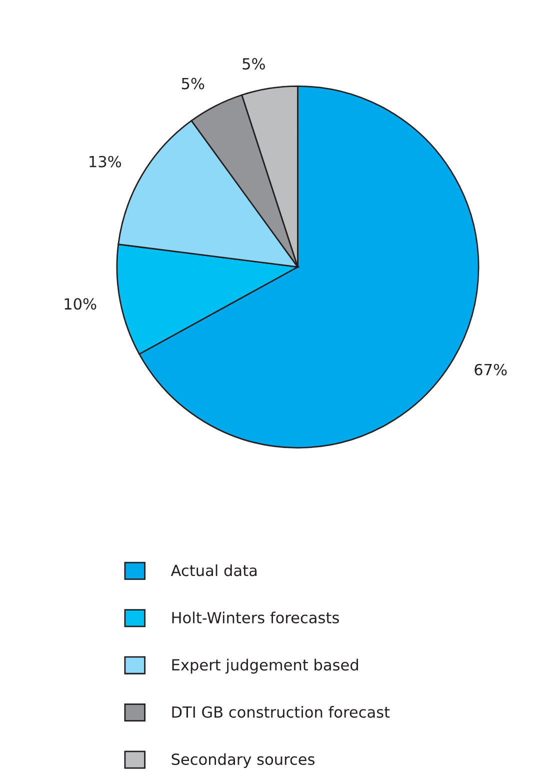 The height and width of the screenshot is (784, 556). I want to click on legend-label: Actual data, so click(213, 570).